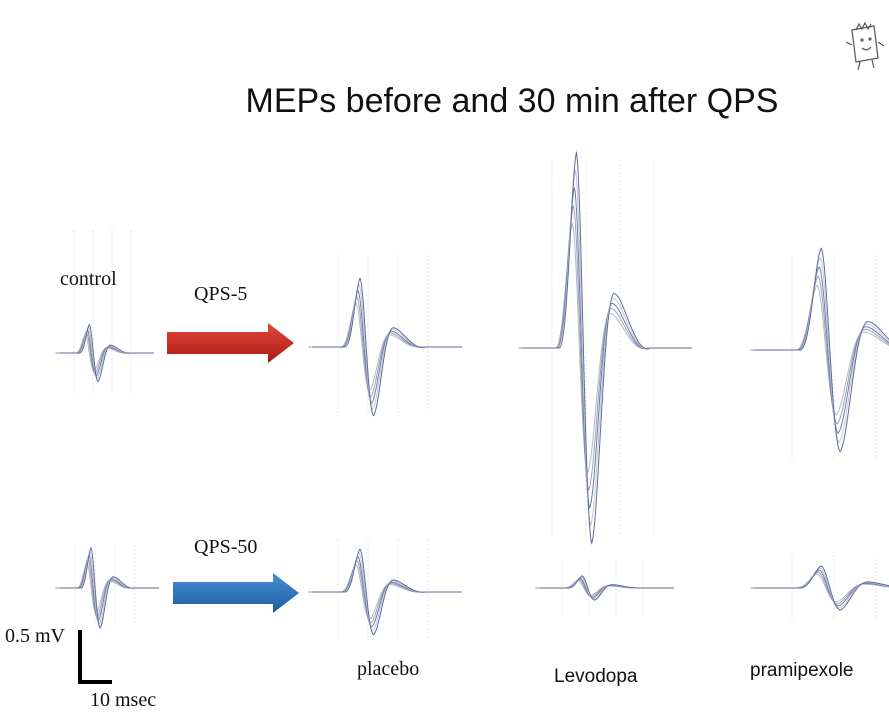  Describe the element at coordinates (230, 343) in the screenshot. I see `arrow-red` at that location.